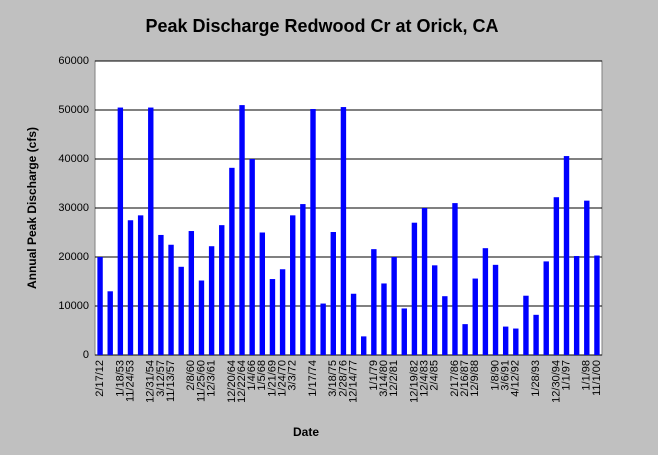  What do you see at coordinates (32, 208) in the screenshot?
I see `y-axis-title: Annual Peak Discharge (cfs)` at bounding box center [32, 208].